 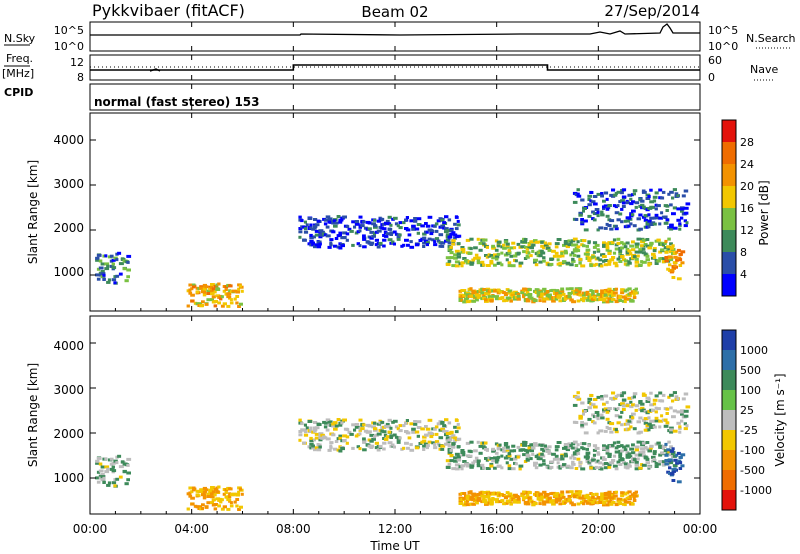 What do you see at coordinates (68, 346) in the screenshot?
I see `velocity-ytick-4000: 4000` at bounding box center [68, 346].